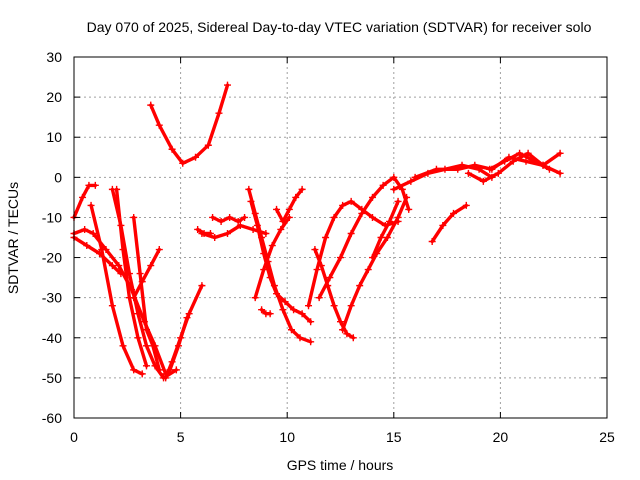 This screenshot has width=640, height=480. I want to click on x-tick-label: 15, so click(394, 437).